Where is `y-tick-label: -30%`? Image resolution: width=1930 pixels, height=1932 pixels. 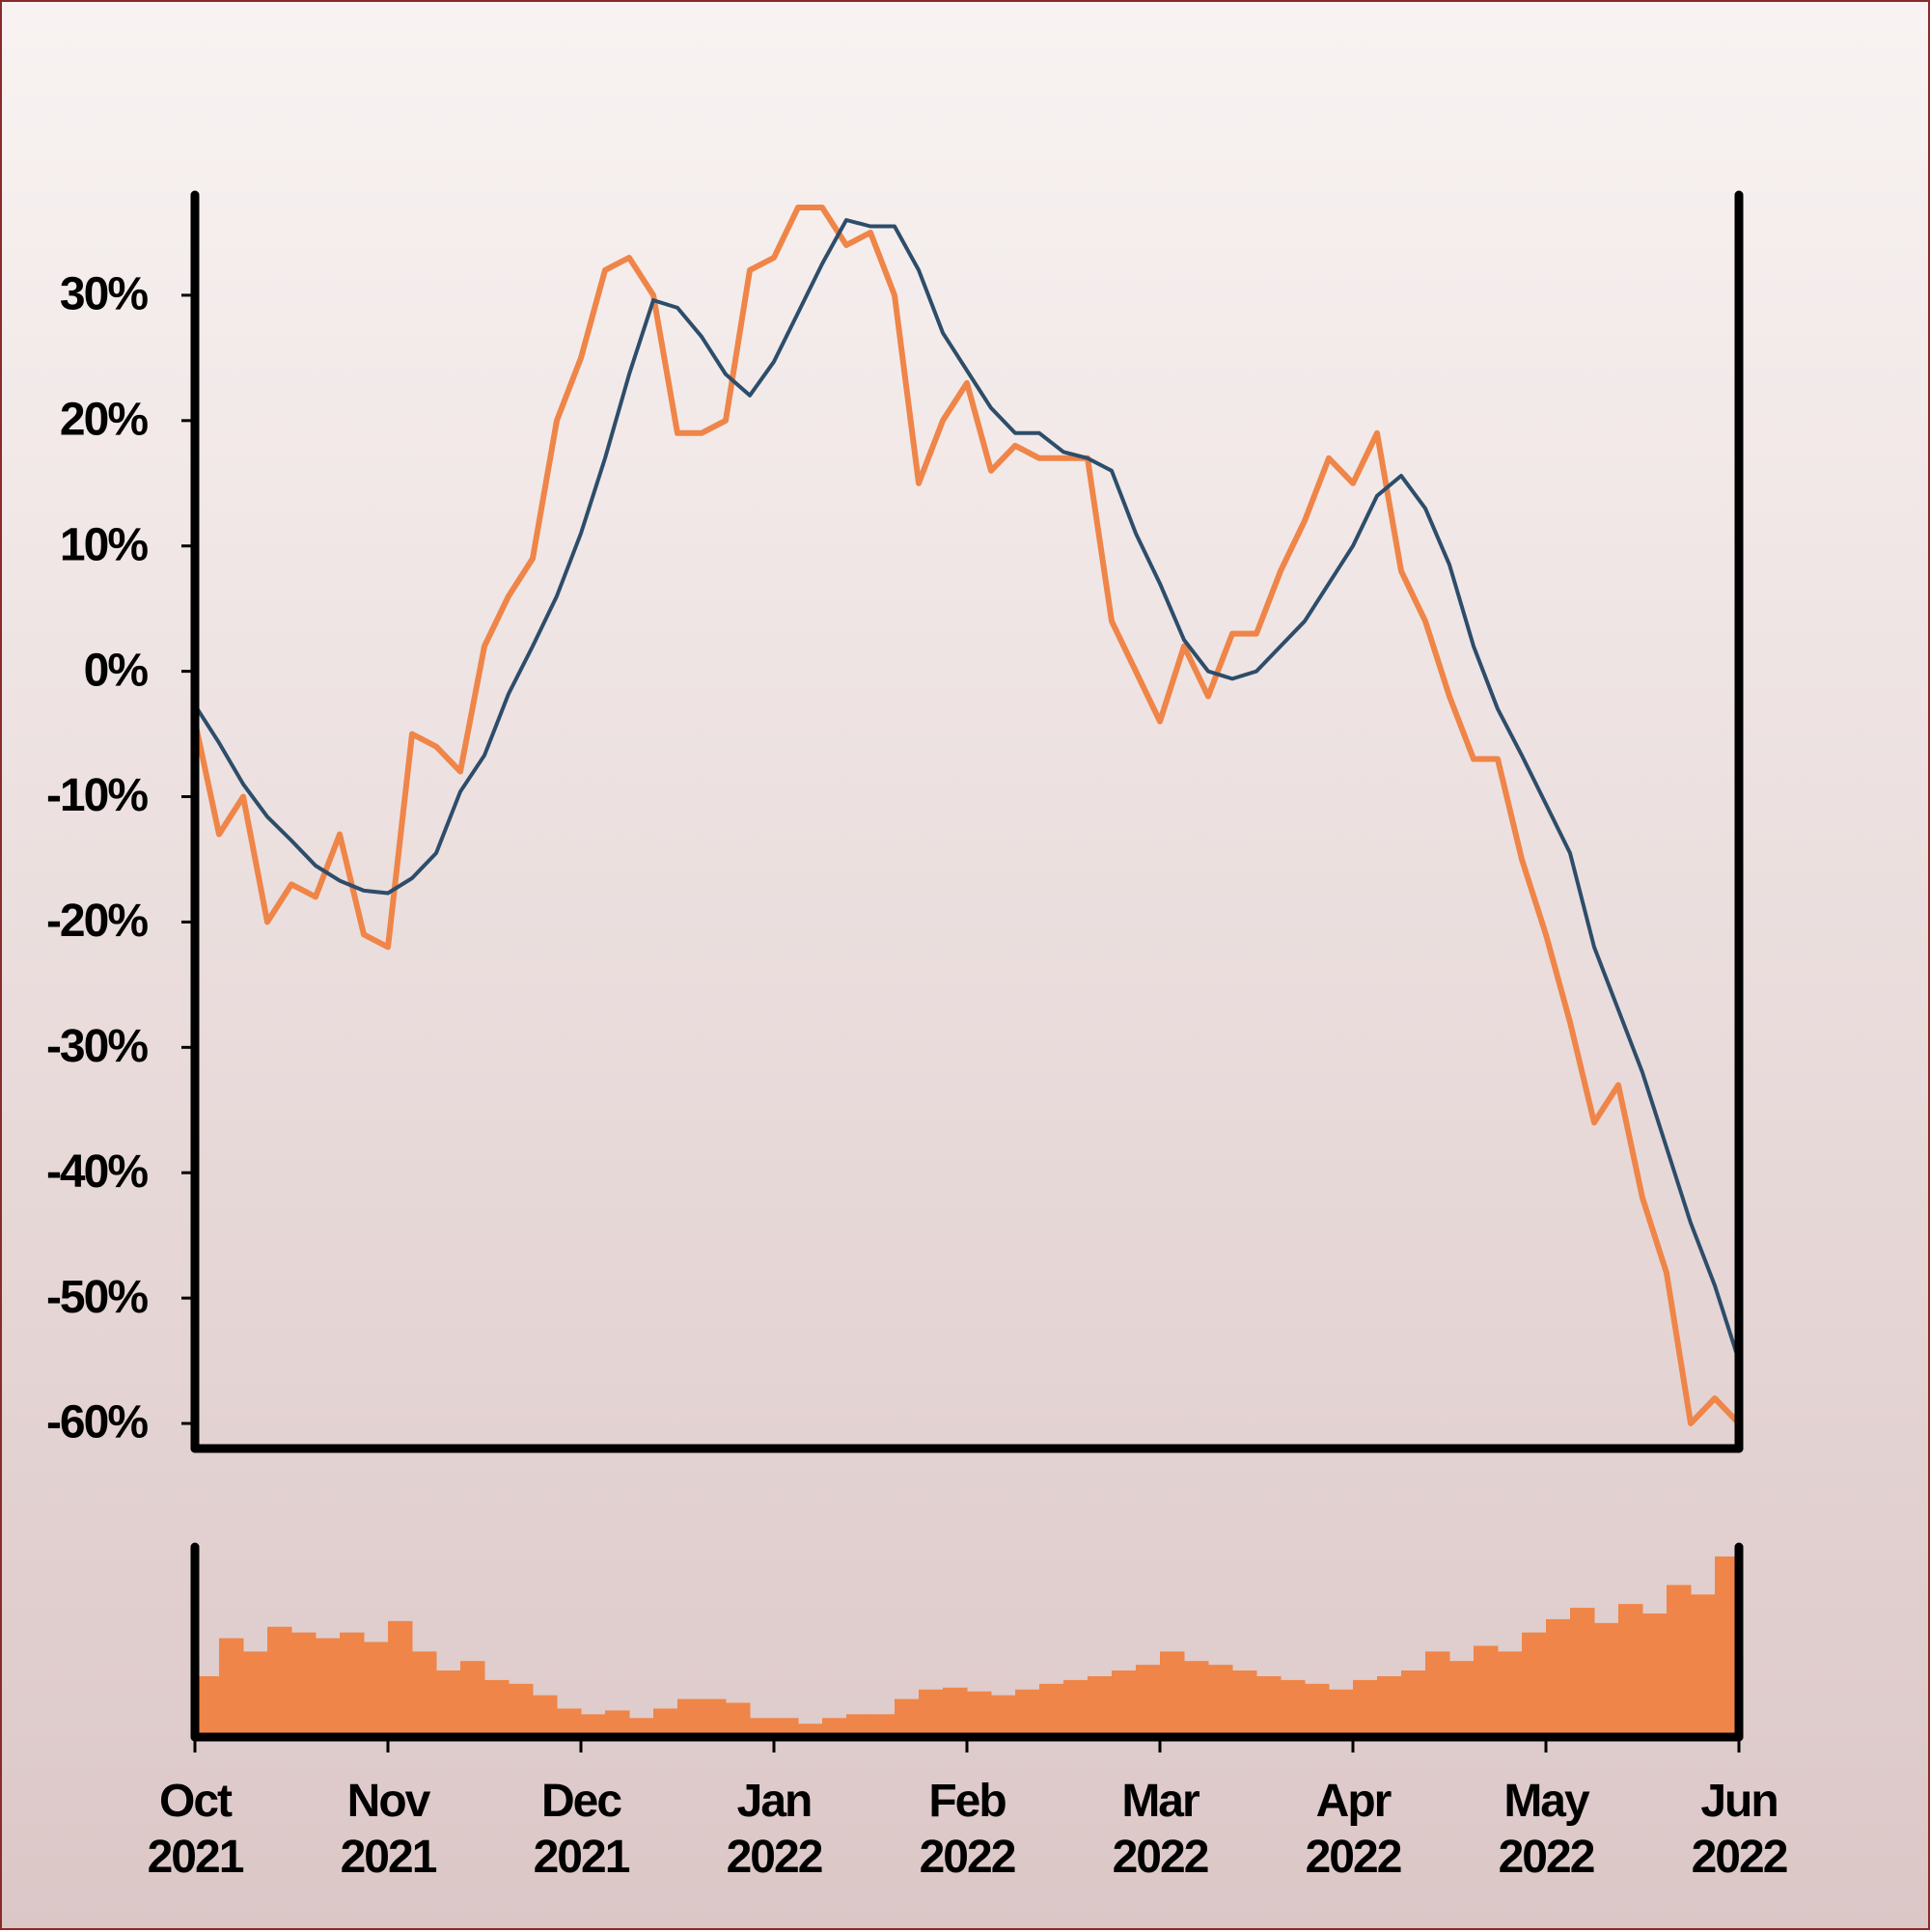 y-tick-label: -30% is located at coordinates (97, 1046).